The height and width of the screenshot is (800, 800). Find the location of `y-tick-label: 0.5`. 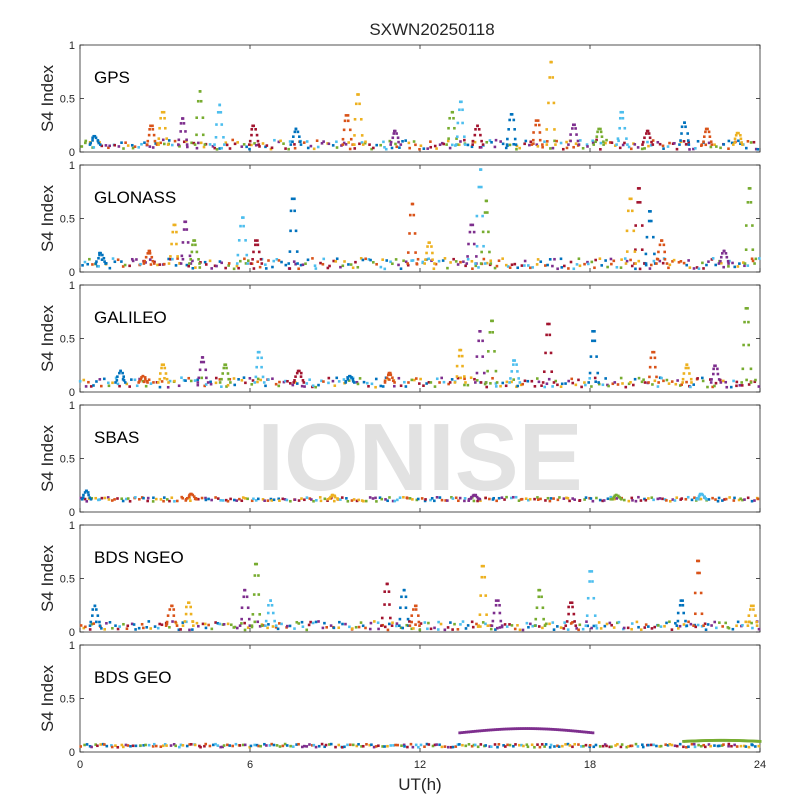

y-tick-label: 0.5 is located at coordinates (67, 700).